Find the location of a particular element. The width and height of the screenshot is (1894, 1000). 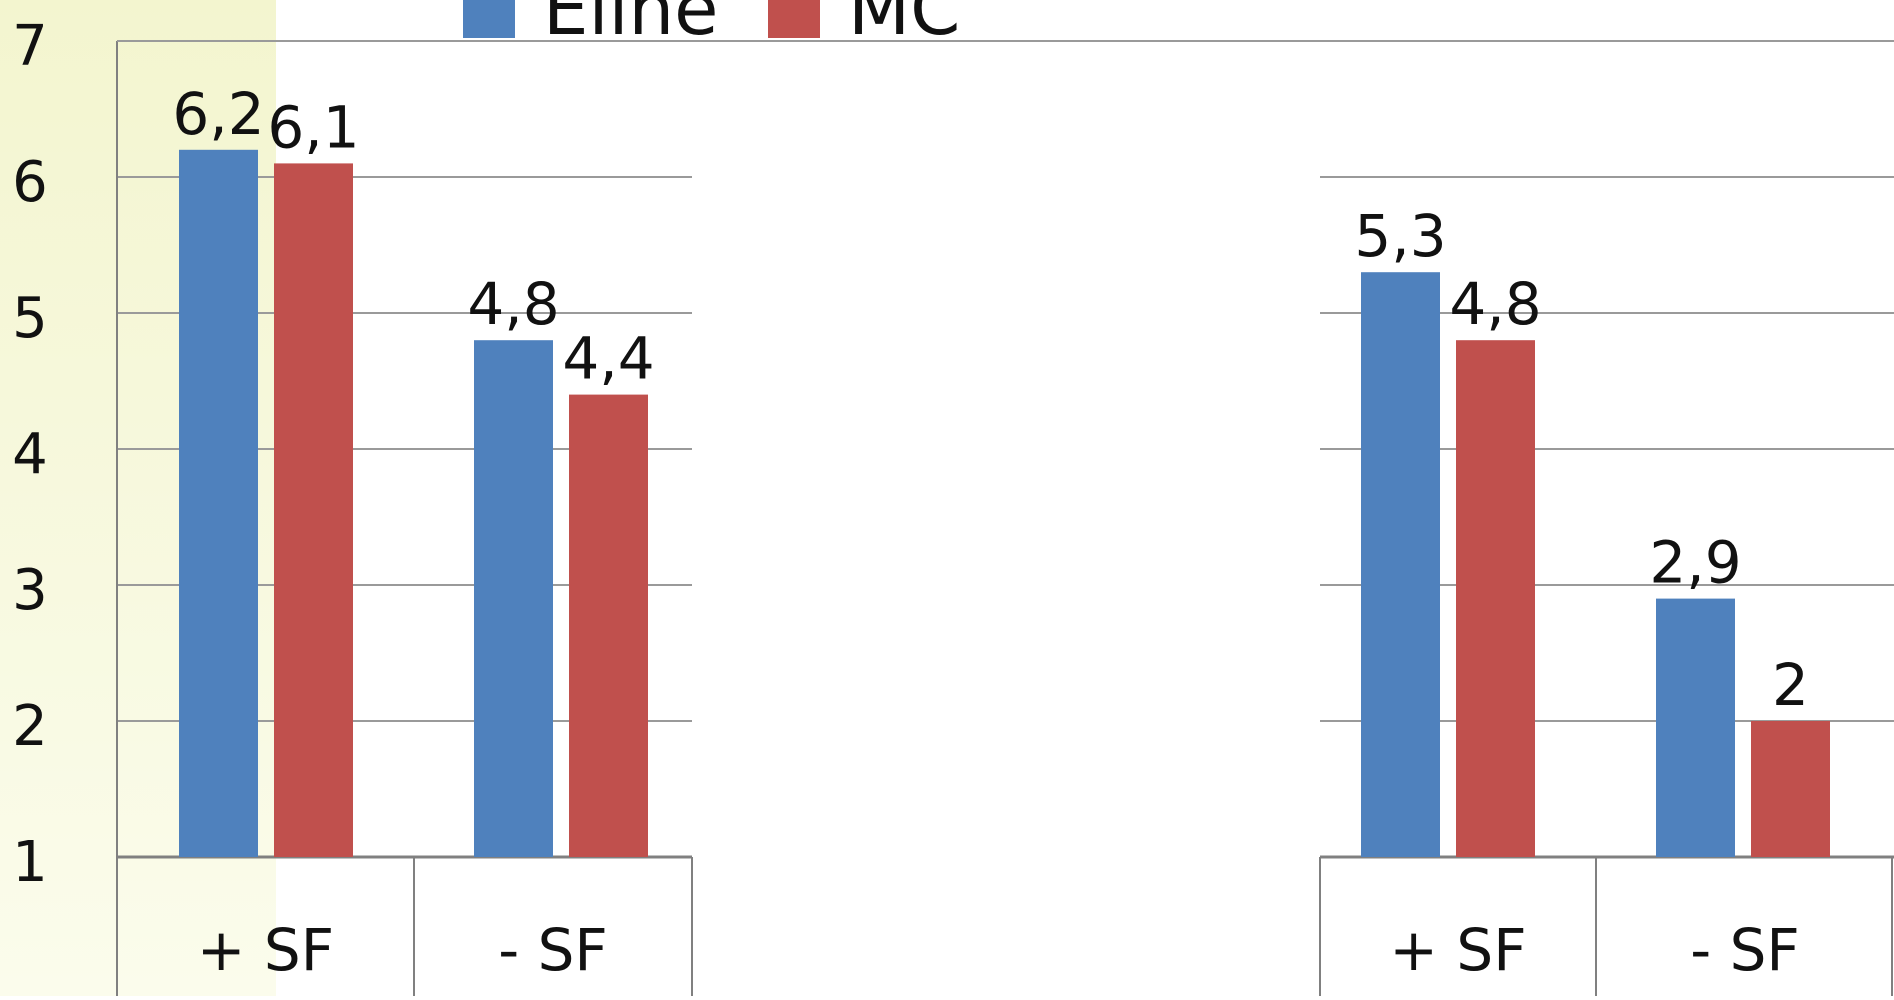

y-tick-label: 6 is located at coordinates (30, 182).